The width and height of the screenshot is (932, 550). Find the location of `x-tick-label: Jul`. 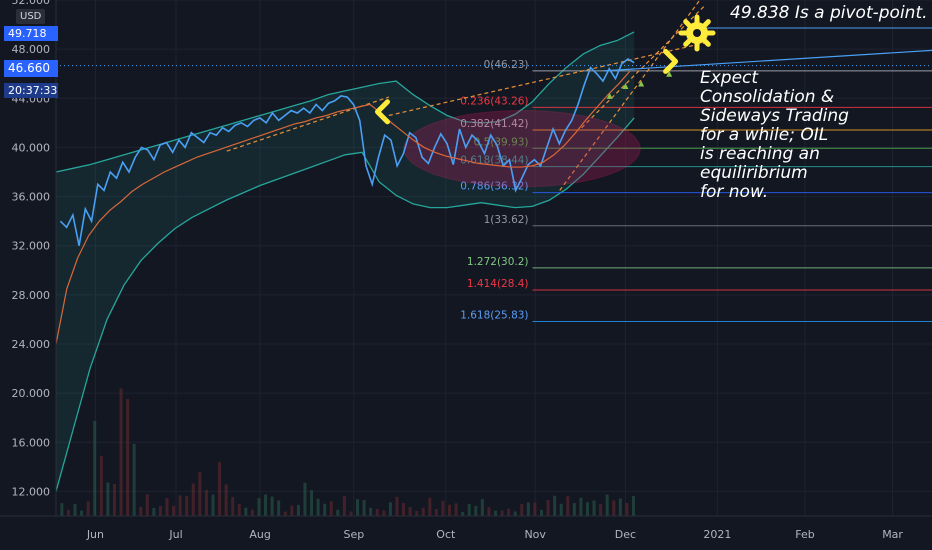

x-tick-label: Jul is located at coordinates (175, 534).